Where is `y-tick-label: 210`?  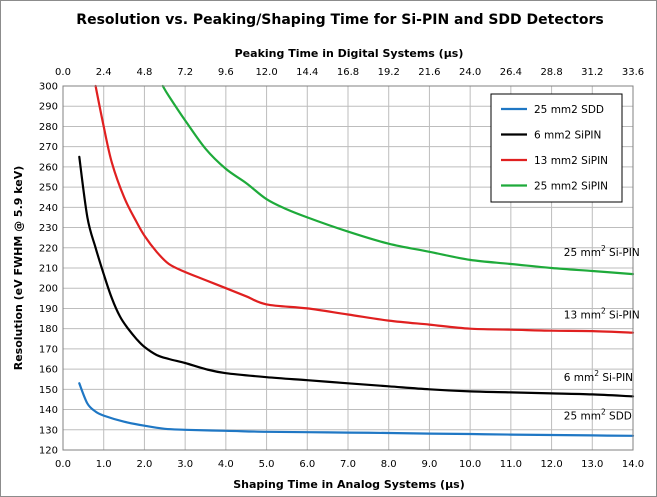 y-tick-label: 210 is located at coordinates (48, 269).